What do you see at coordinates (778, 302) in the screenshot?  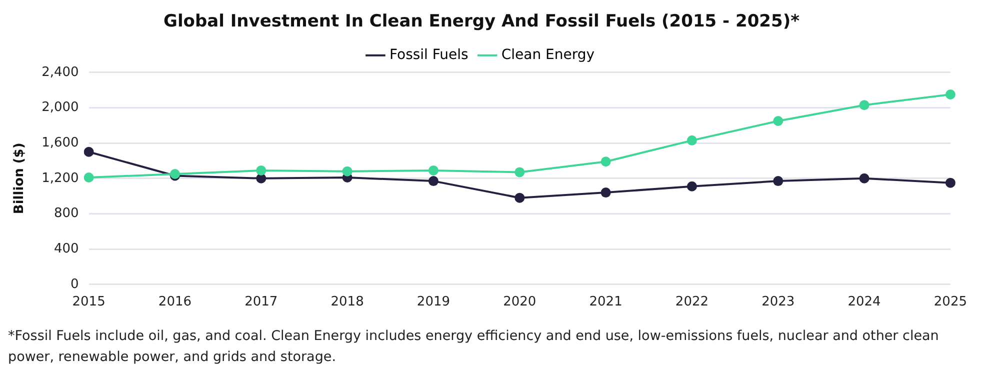 I see `x-tick-label: 2023` at bounding box center [778, 302].